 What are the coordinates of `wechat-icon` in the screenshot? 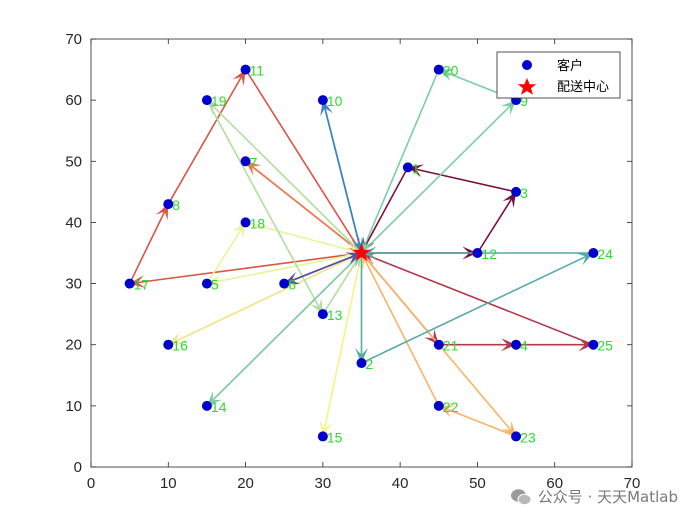 It's located at (521, 496).